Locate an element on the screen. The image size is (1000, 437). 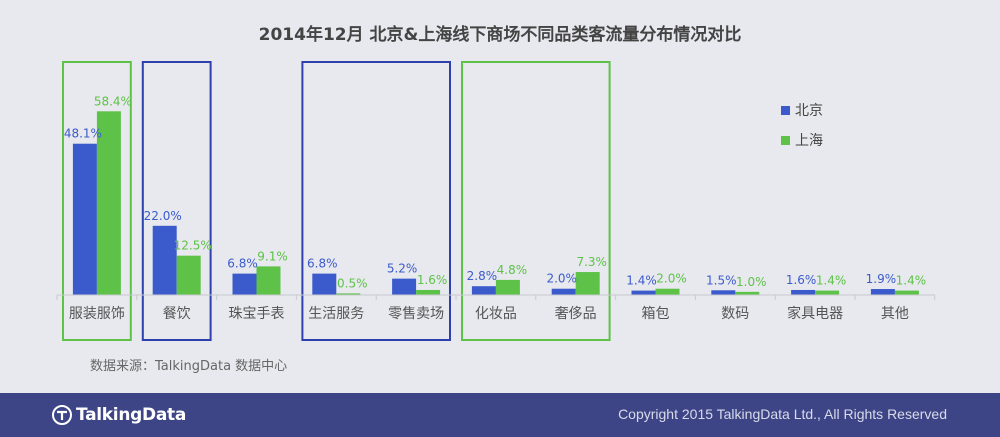
chart-title: 2014年12月 北京&上海线下商场不同品类客流量分布情况对比 is located at coordinates (500, 34).